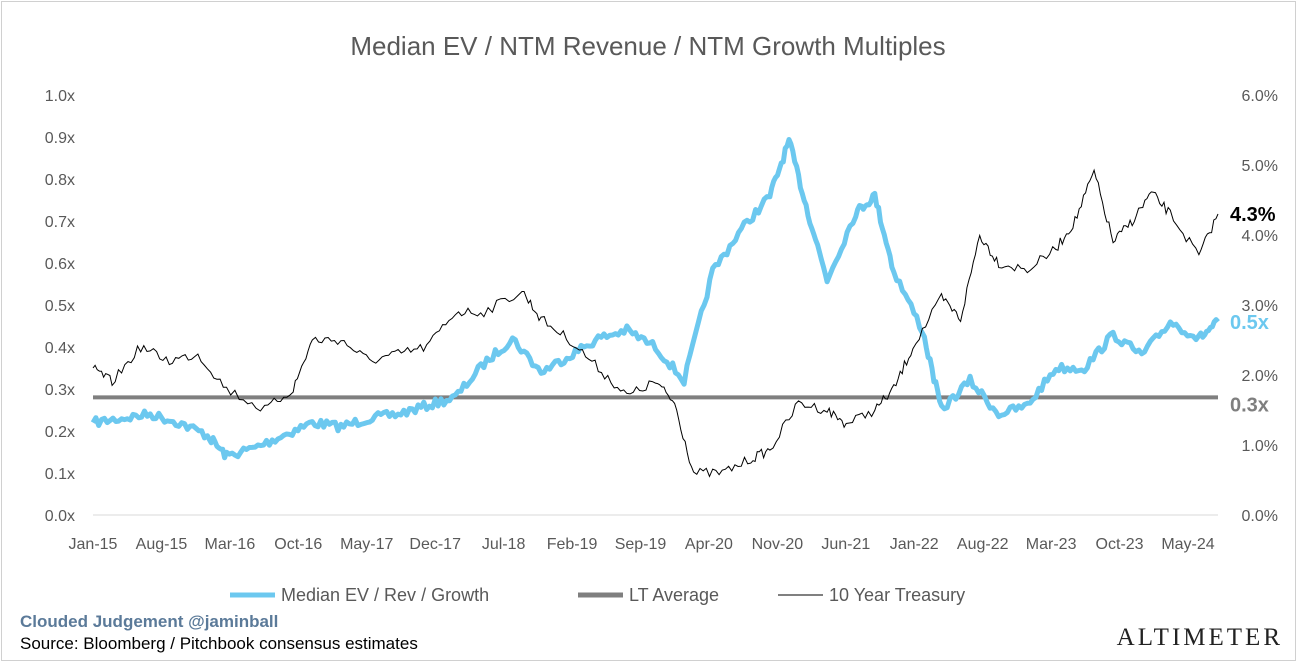 The height and width of the screenshot is (664, 1299). Describe the element at coordinates (435, 544) in the screenshot. I see `x-tick-label: Dec-17` at that location.